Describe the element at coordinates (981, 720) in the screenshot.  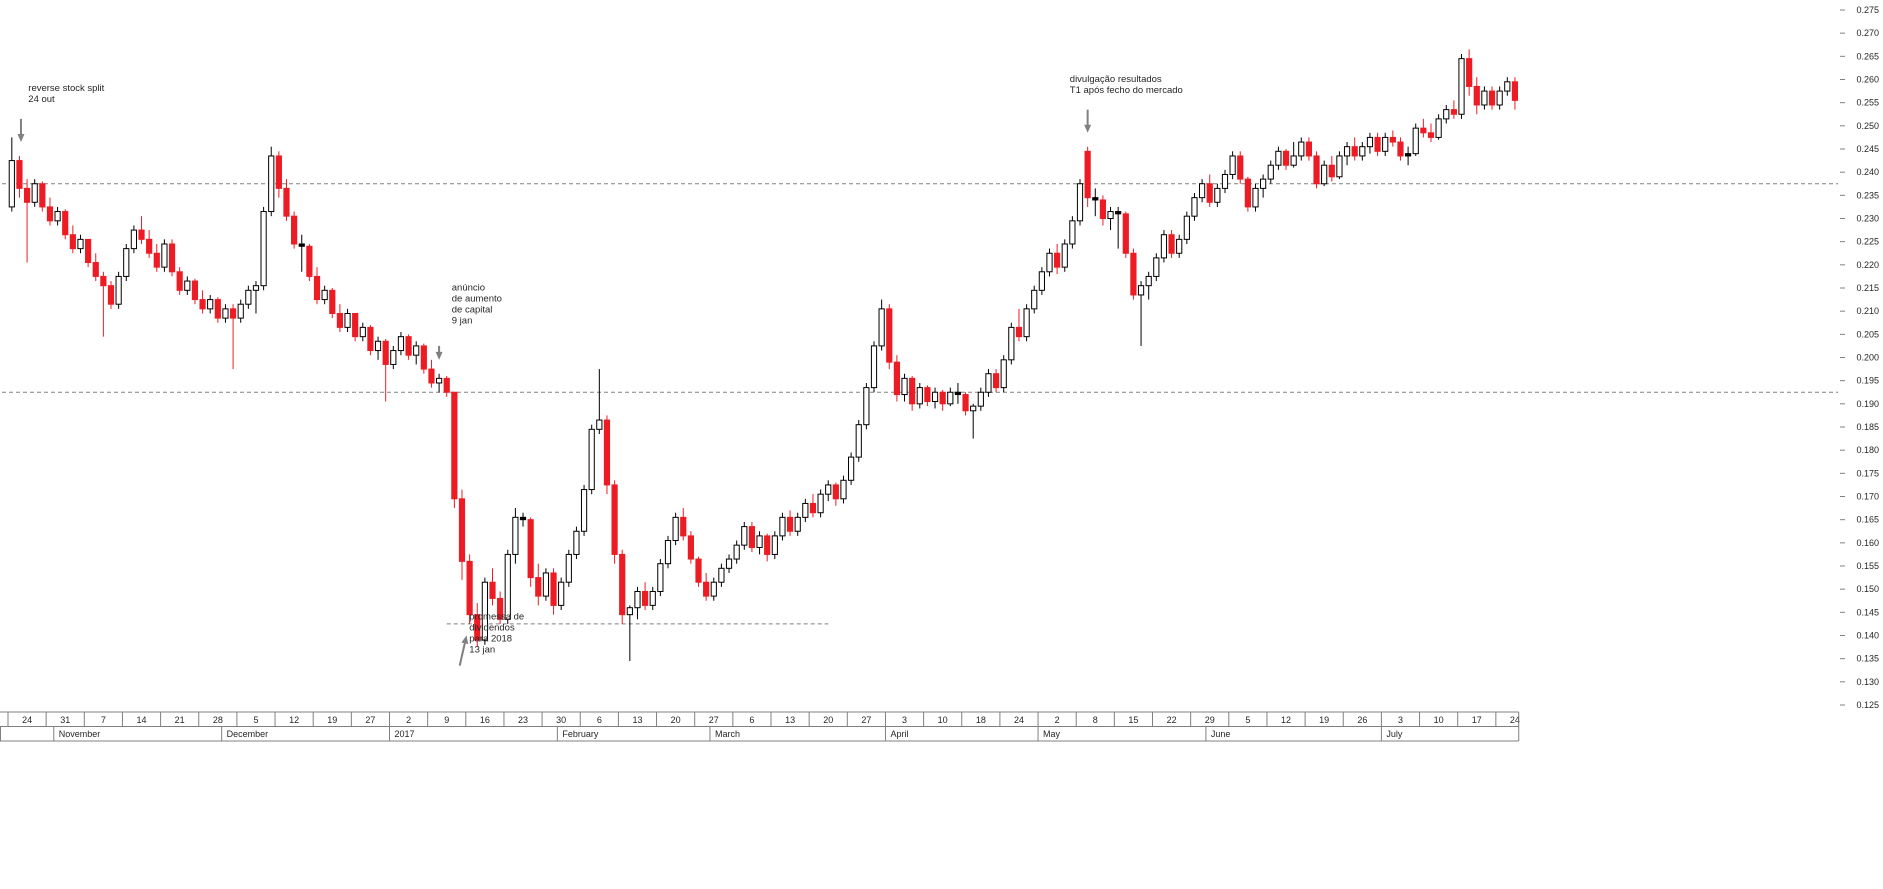
I see `week-label: 18` at that location.